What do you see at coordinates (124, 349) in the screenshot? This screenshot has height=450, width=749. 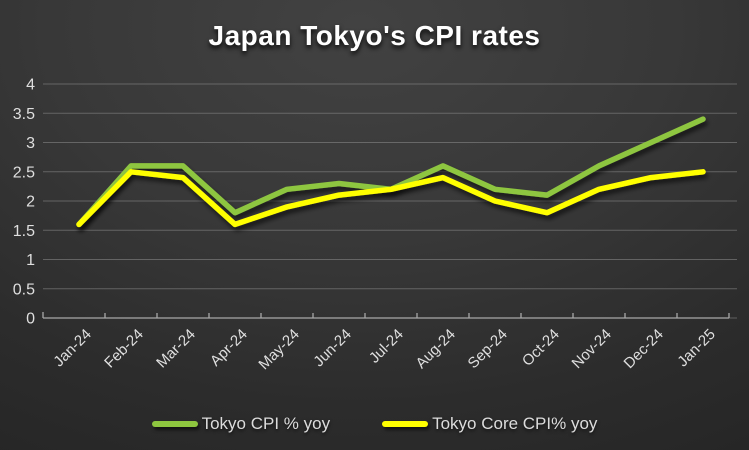 I see `x-axis-tick-label: Feb-24` at bounding box center [124, 349].